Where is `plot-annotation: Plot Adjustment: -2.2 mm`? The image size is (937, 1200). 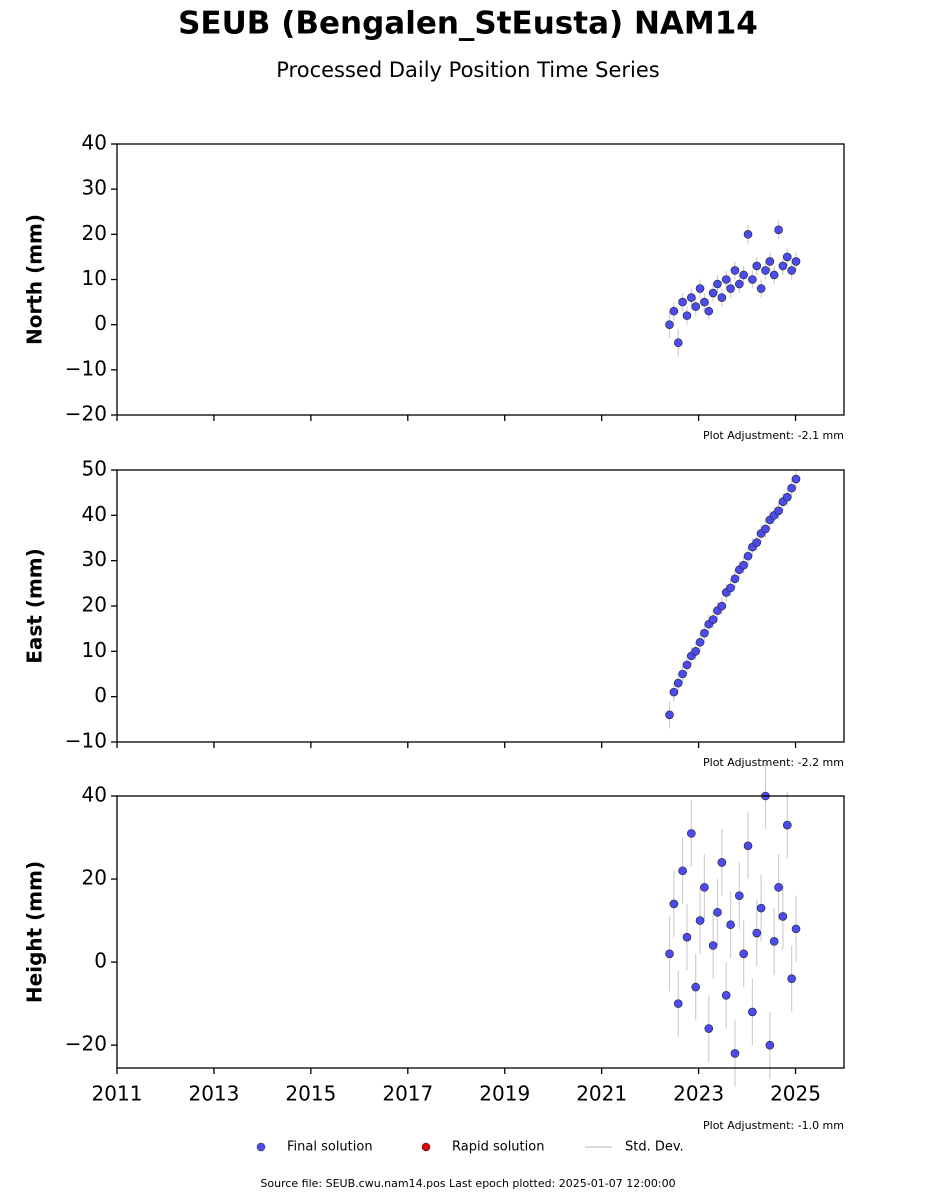
plot-annotation: Plot Adjustment: -2.2 mm is located at coordinates (773, 762).